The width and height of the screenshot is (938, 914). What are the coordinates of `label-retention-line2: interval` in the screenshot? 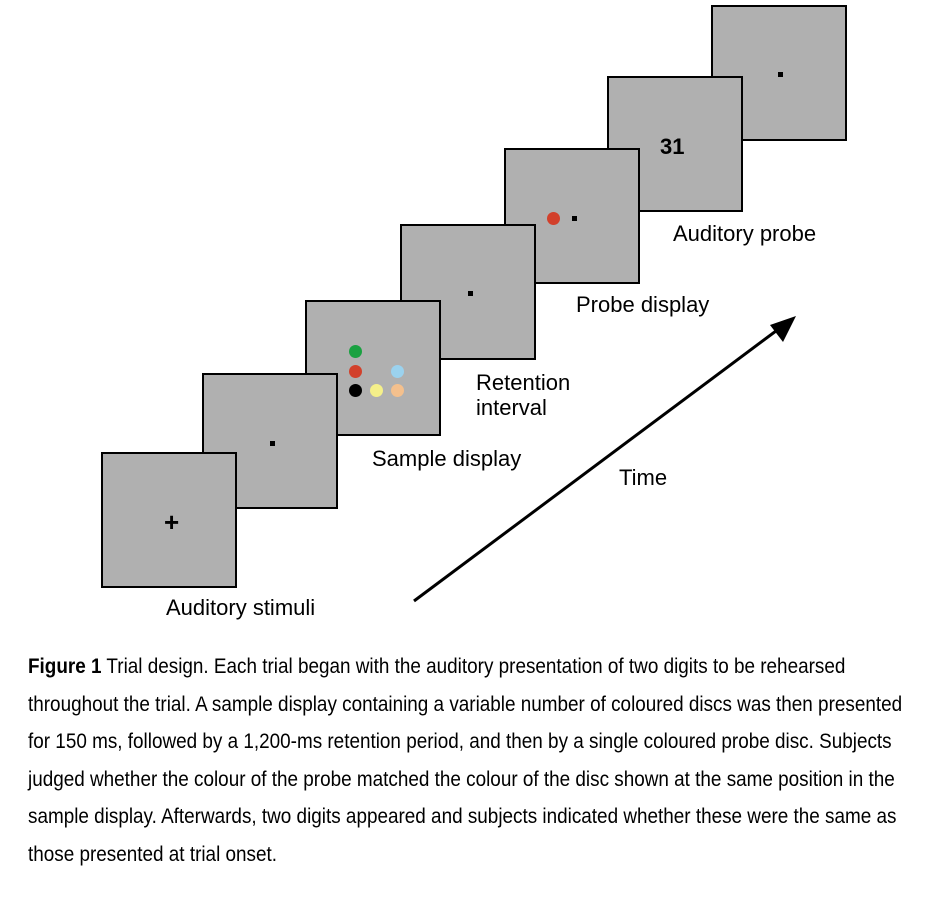 It's located at (511, 407).